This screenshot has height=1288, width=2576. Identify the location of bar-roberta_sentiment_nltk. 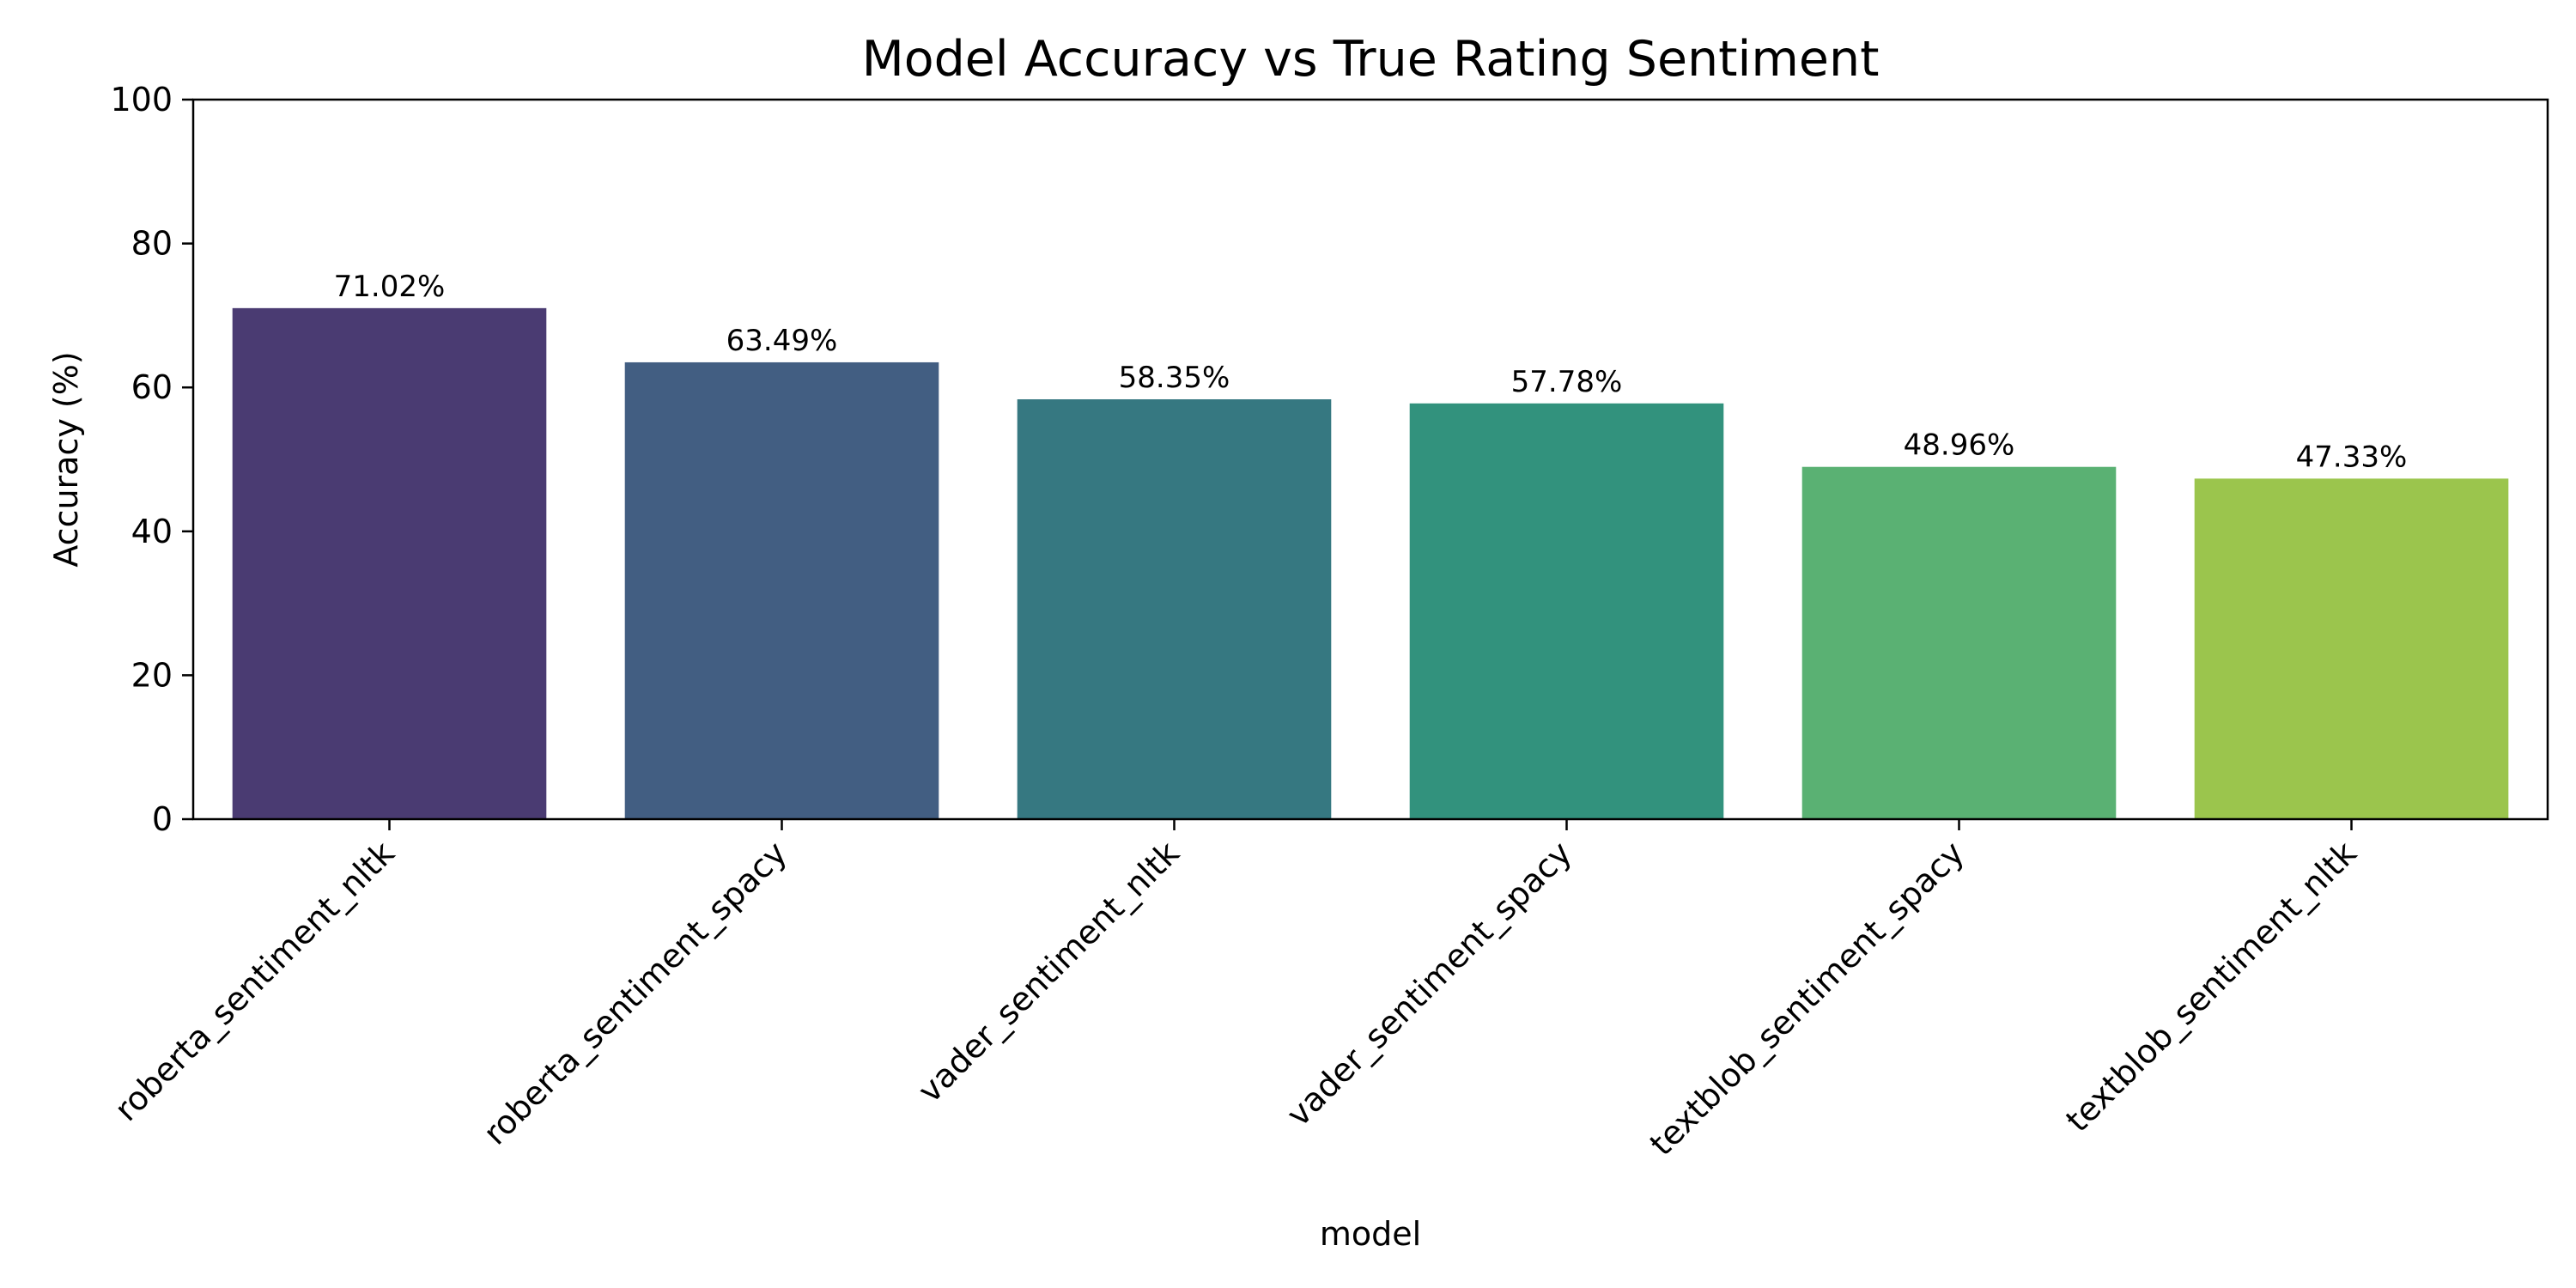
(389, 563).